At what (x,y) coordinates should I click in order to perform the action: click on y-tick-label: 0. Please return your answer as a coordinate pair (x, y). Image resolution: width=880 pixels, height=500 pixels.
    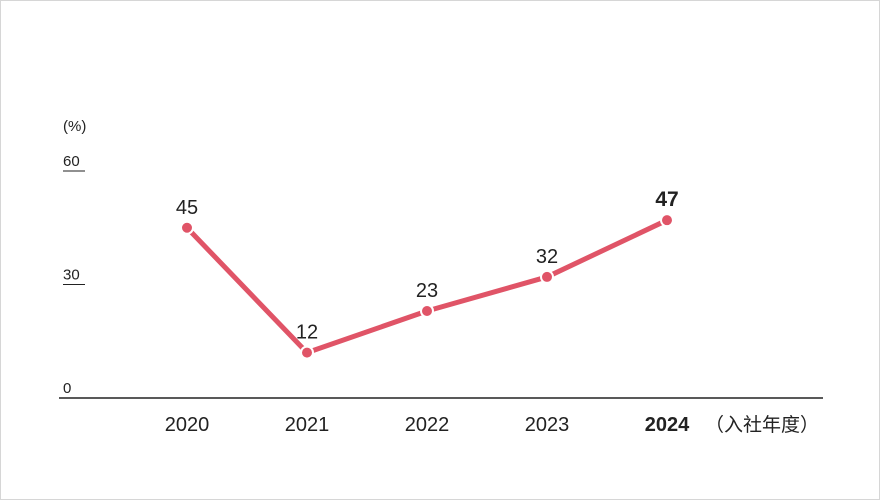
    Looking at the image, I should click on (67, 388).